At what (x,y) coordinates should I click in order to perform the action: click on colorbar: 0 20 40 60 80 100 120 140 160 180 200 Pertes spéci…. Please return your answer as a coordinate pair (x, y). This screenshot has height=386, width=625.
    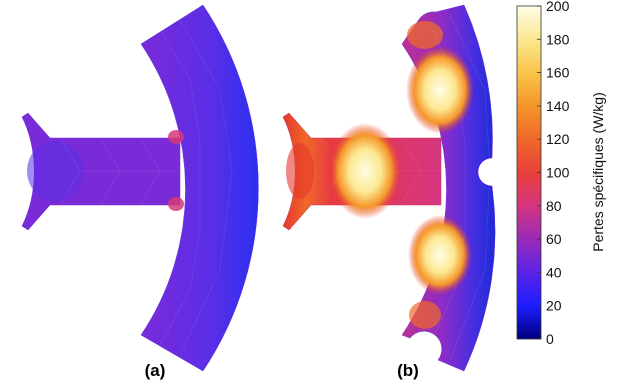
    Looking at the image, I should click on (561, 173).